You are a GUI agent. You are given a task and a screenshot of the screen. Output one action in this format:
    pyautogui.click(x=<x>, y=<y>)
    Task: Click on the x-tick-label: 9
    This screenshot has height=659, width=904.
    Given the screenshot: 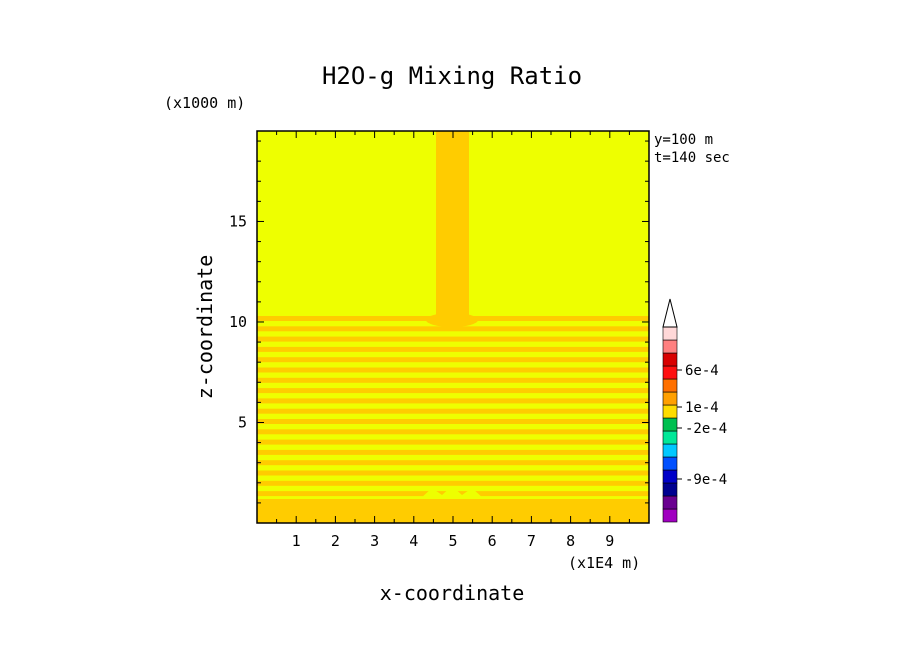 What is the action you would take?
    pyautogui.click(x=609, y=541)
    